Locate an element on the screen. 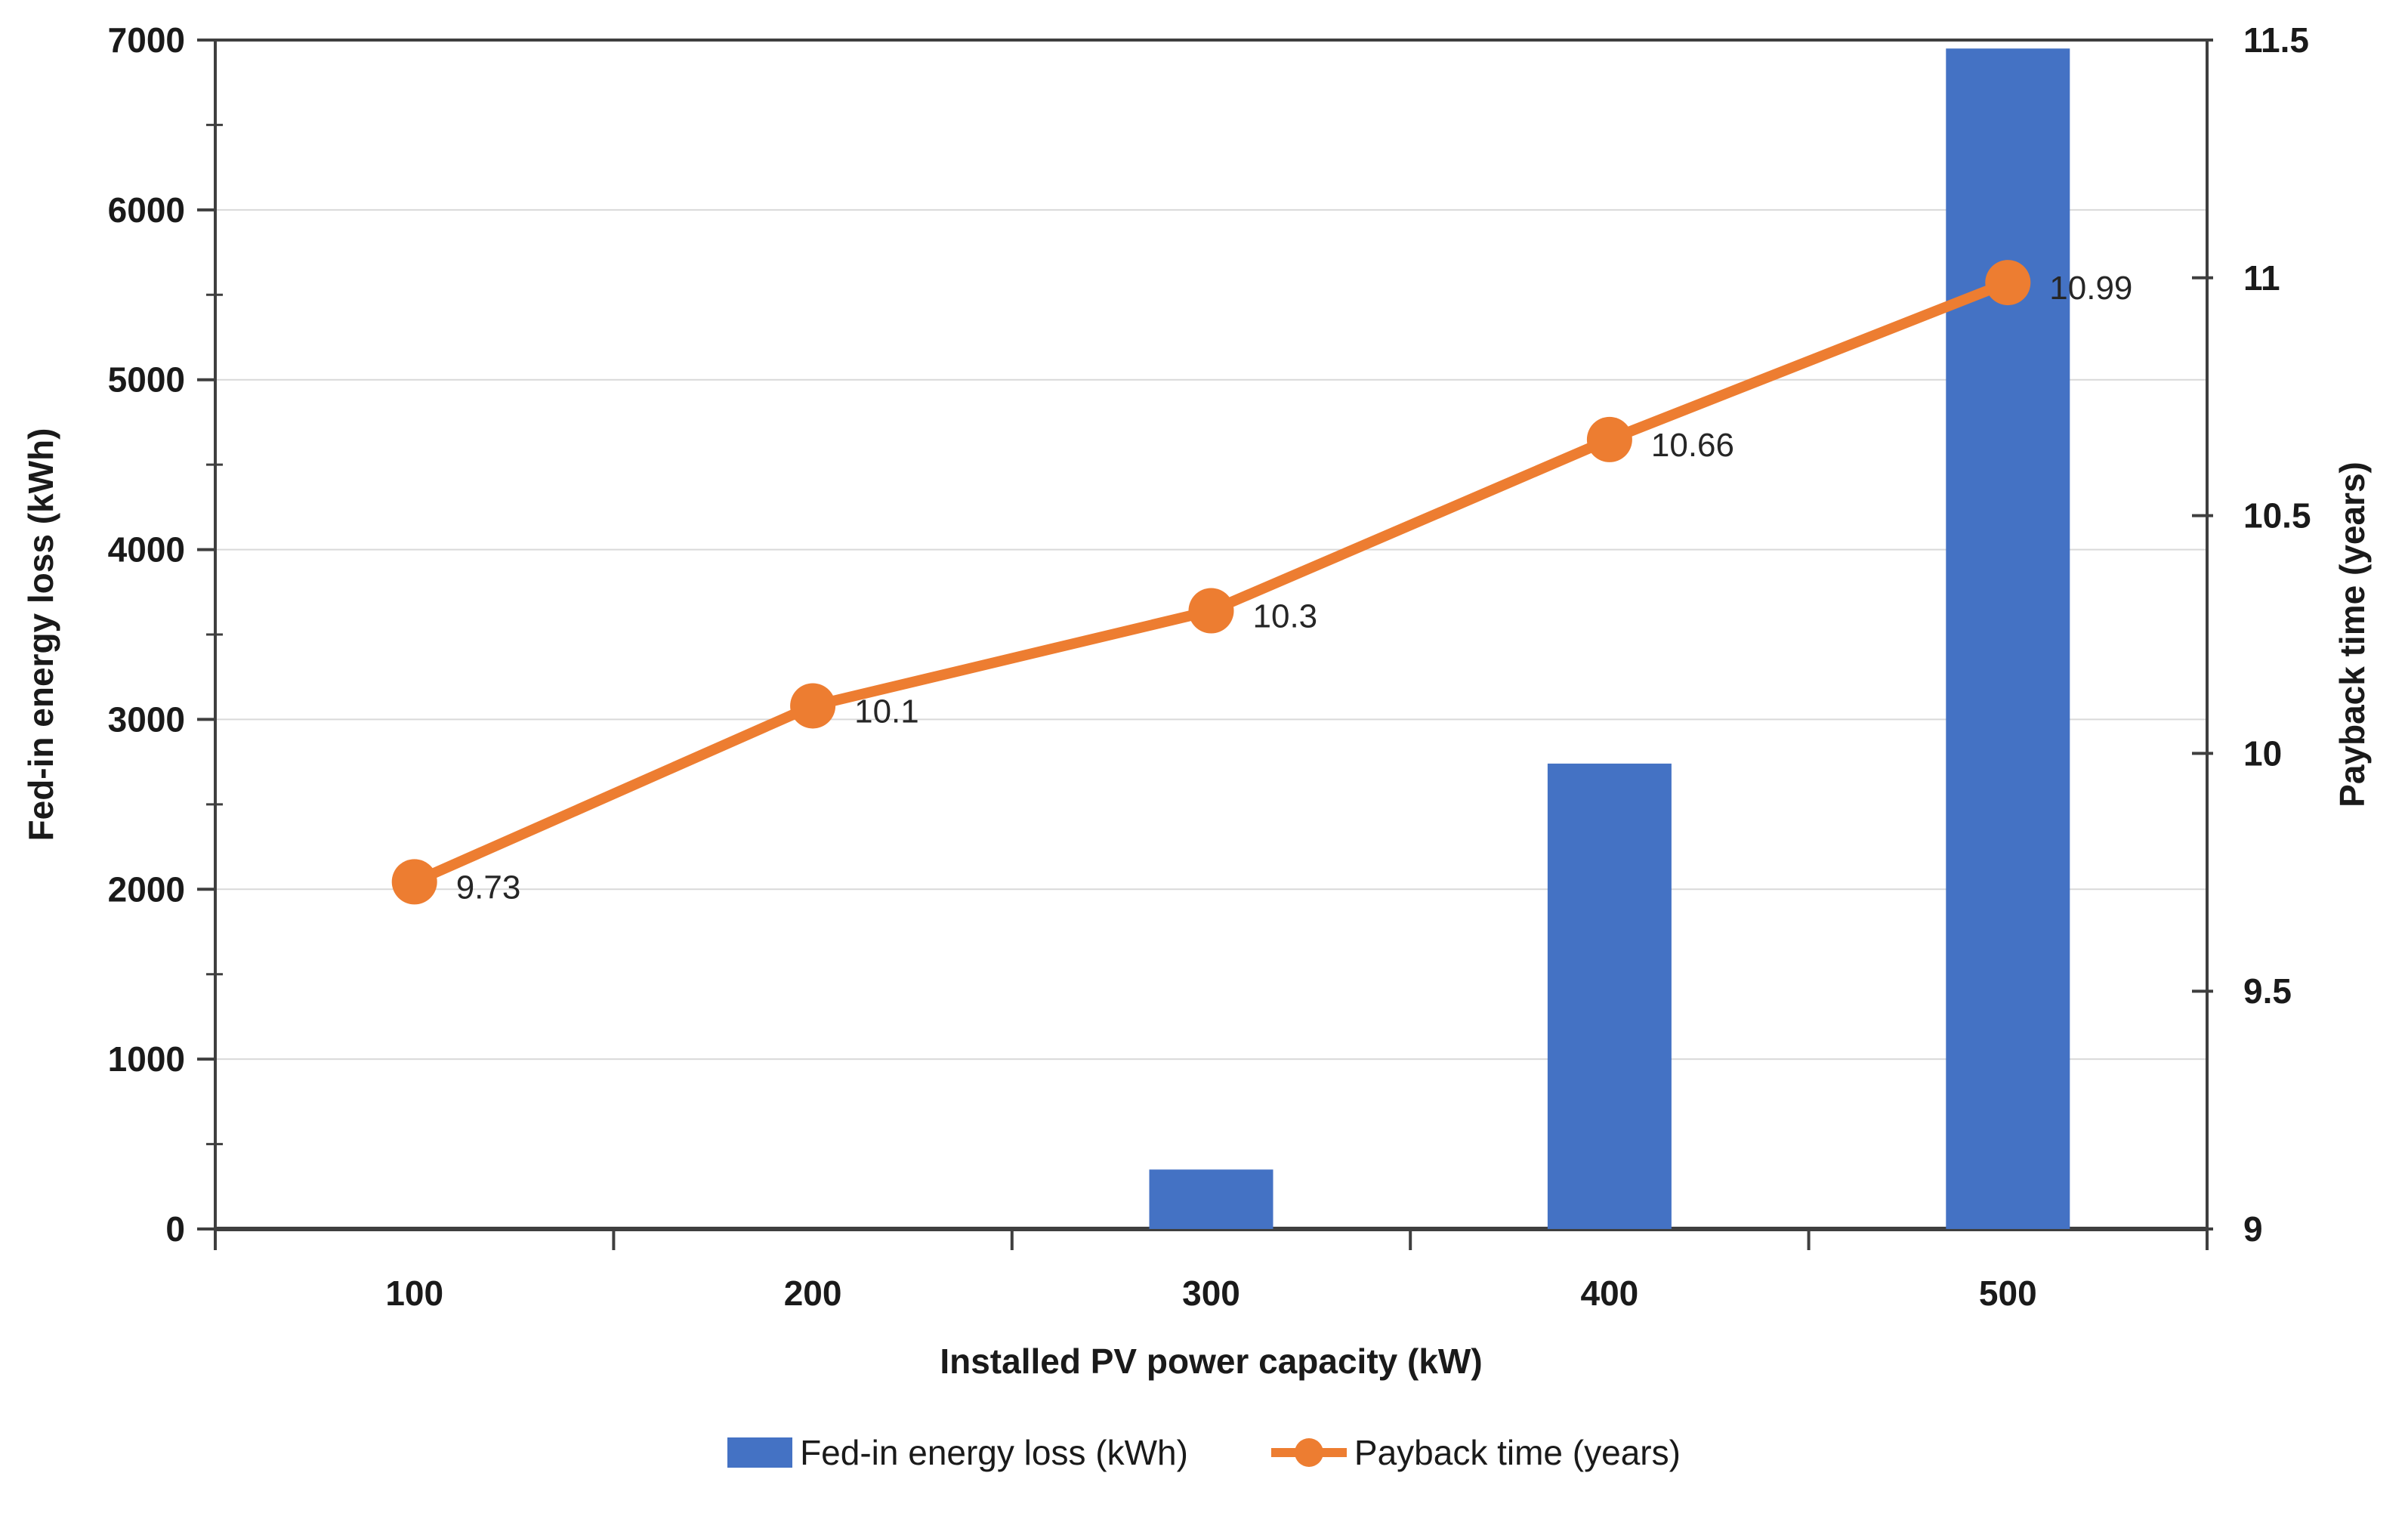 The image size is (2408, 1513). x-axis-tick-label: 400 is located at coordinates (1610, 1293).